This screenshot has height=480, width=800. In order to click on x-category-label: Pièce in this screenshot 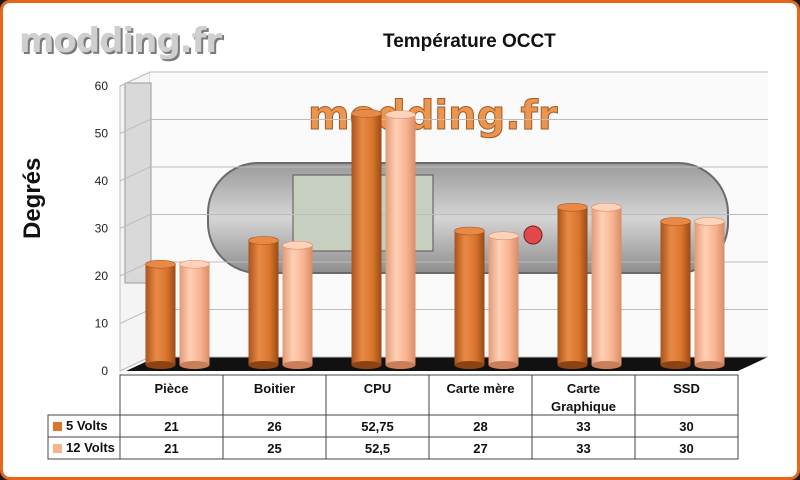, I will do `click(172, 388)`.